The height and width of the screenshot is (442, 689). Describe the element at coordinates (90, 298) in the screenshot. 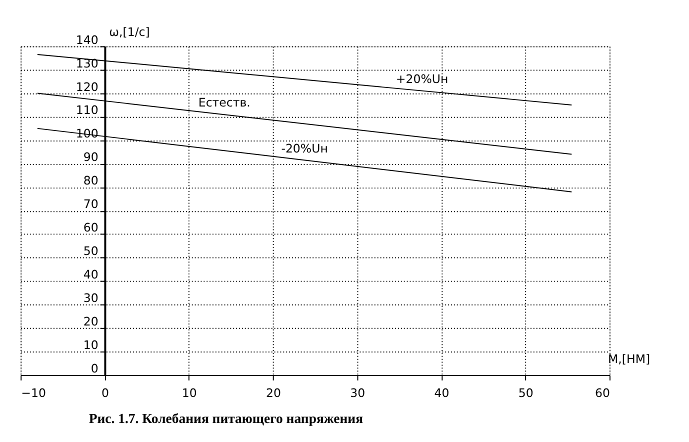

I see `y-tick-label: 30` at that location.